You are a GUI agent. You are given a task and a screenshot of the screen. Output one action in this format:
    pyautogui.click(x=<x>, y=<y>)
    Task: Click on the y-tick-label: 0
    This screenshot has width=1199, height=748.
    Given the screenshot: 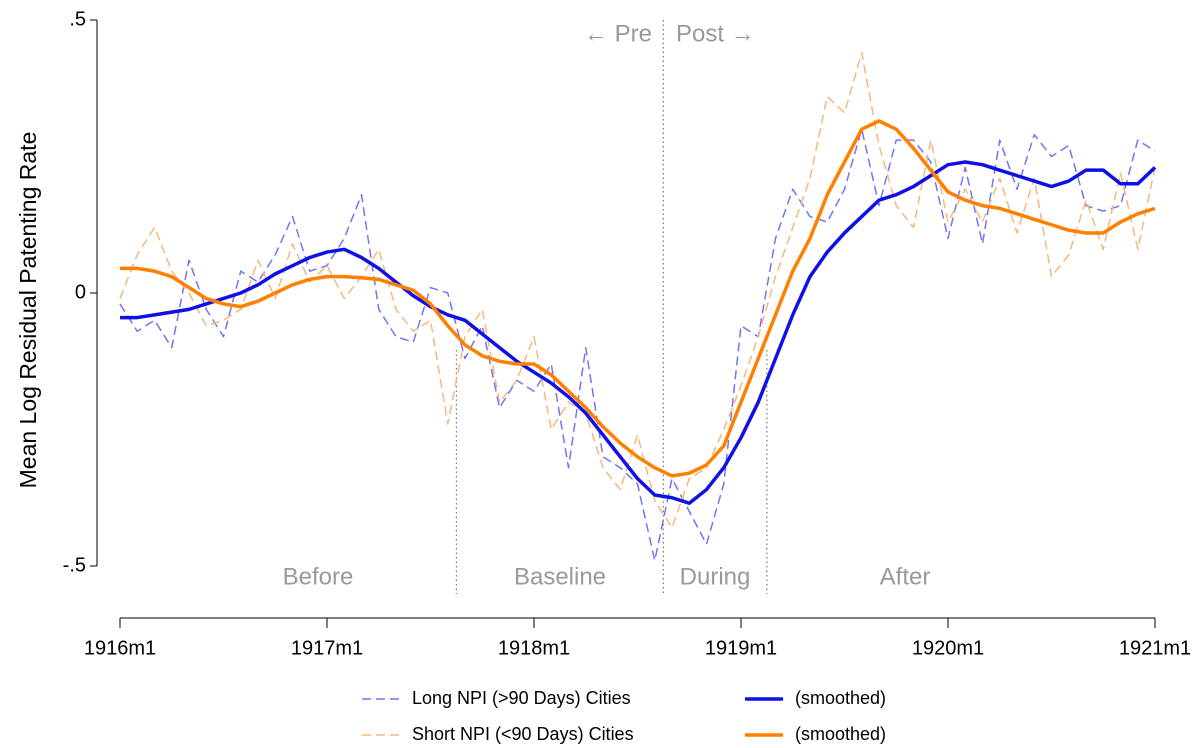 What is the action you would take?
    pyautogui.click(x=80, y=292)
    